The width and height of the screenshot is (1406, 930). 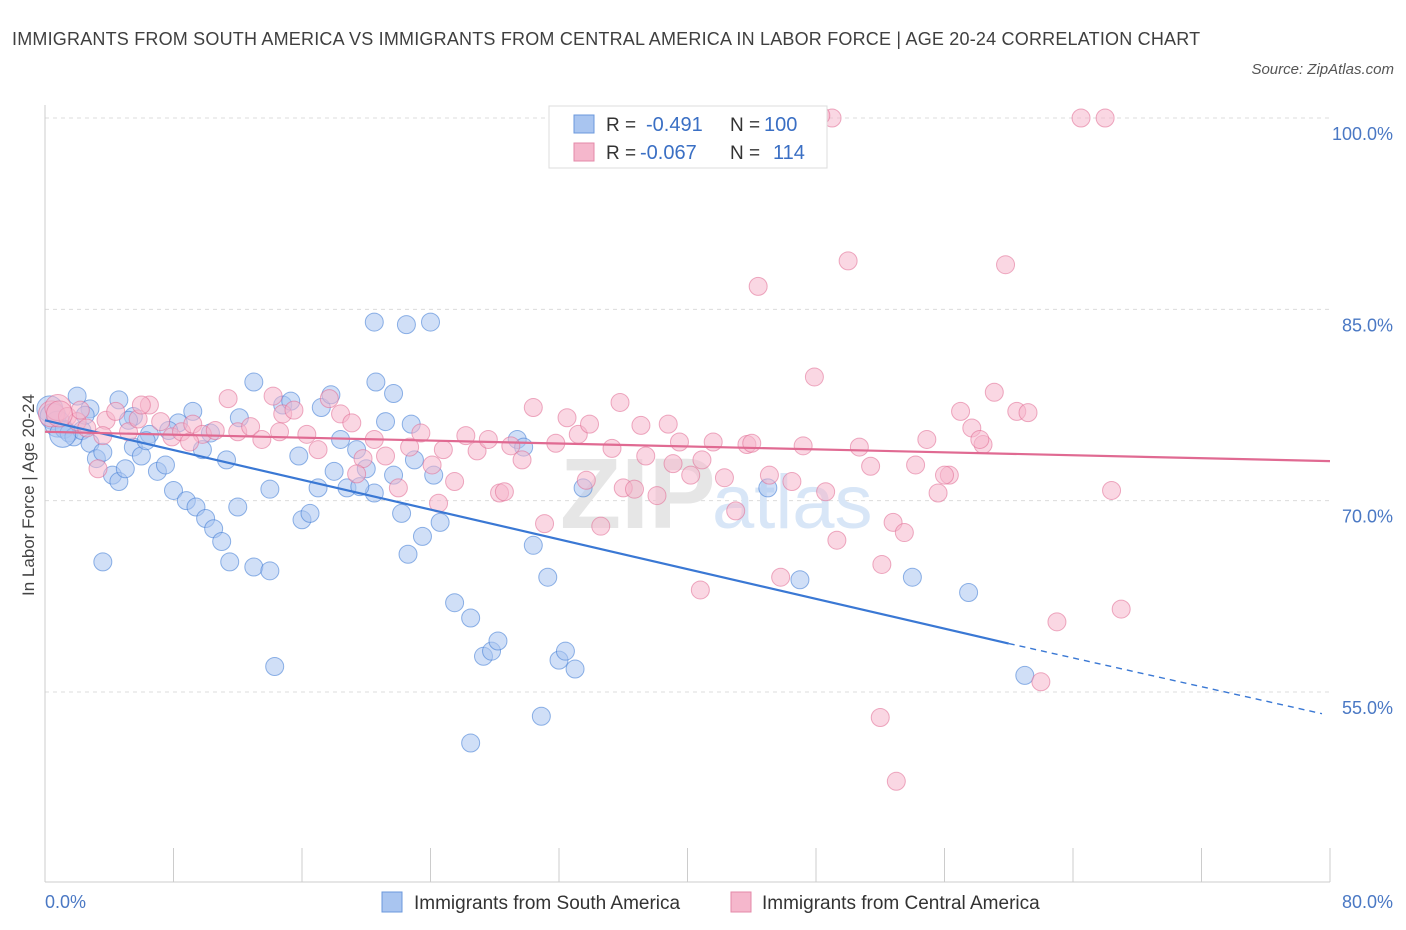 What do you see at coordinates (1367, 517) in the screenshot?
I see `y-tick-label-70: 70.0%` at bounding box center [1367, 517].